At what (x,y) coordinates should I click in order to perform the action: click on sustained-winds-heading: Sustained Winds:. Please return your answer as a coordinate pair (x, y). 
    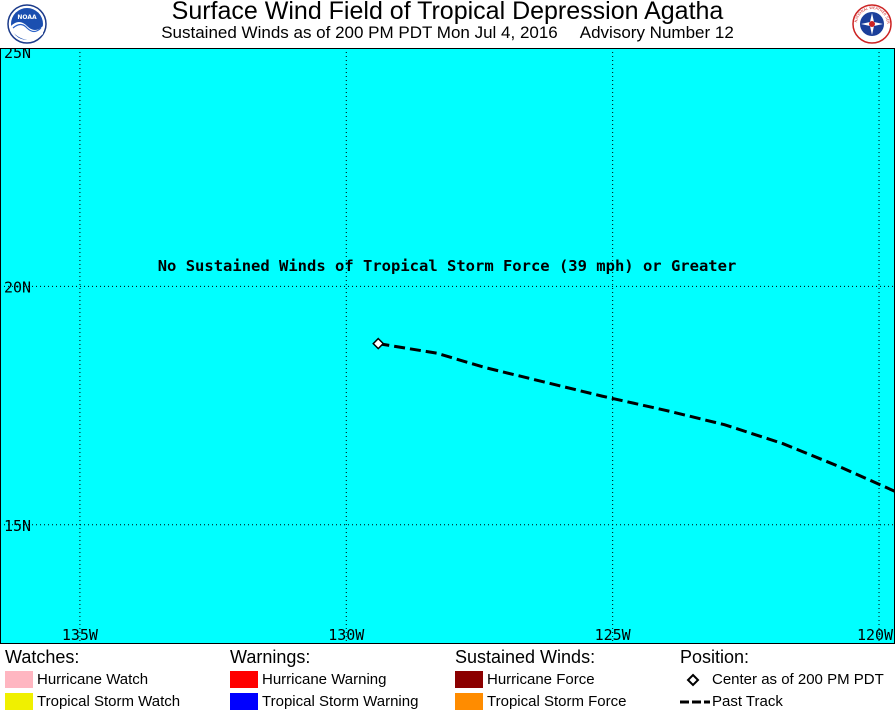
    Looking at the image, I should click on (525, 657).